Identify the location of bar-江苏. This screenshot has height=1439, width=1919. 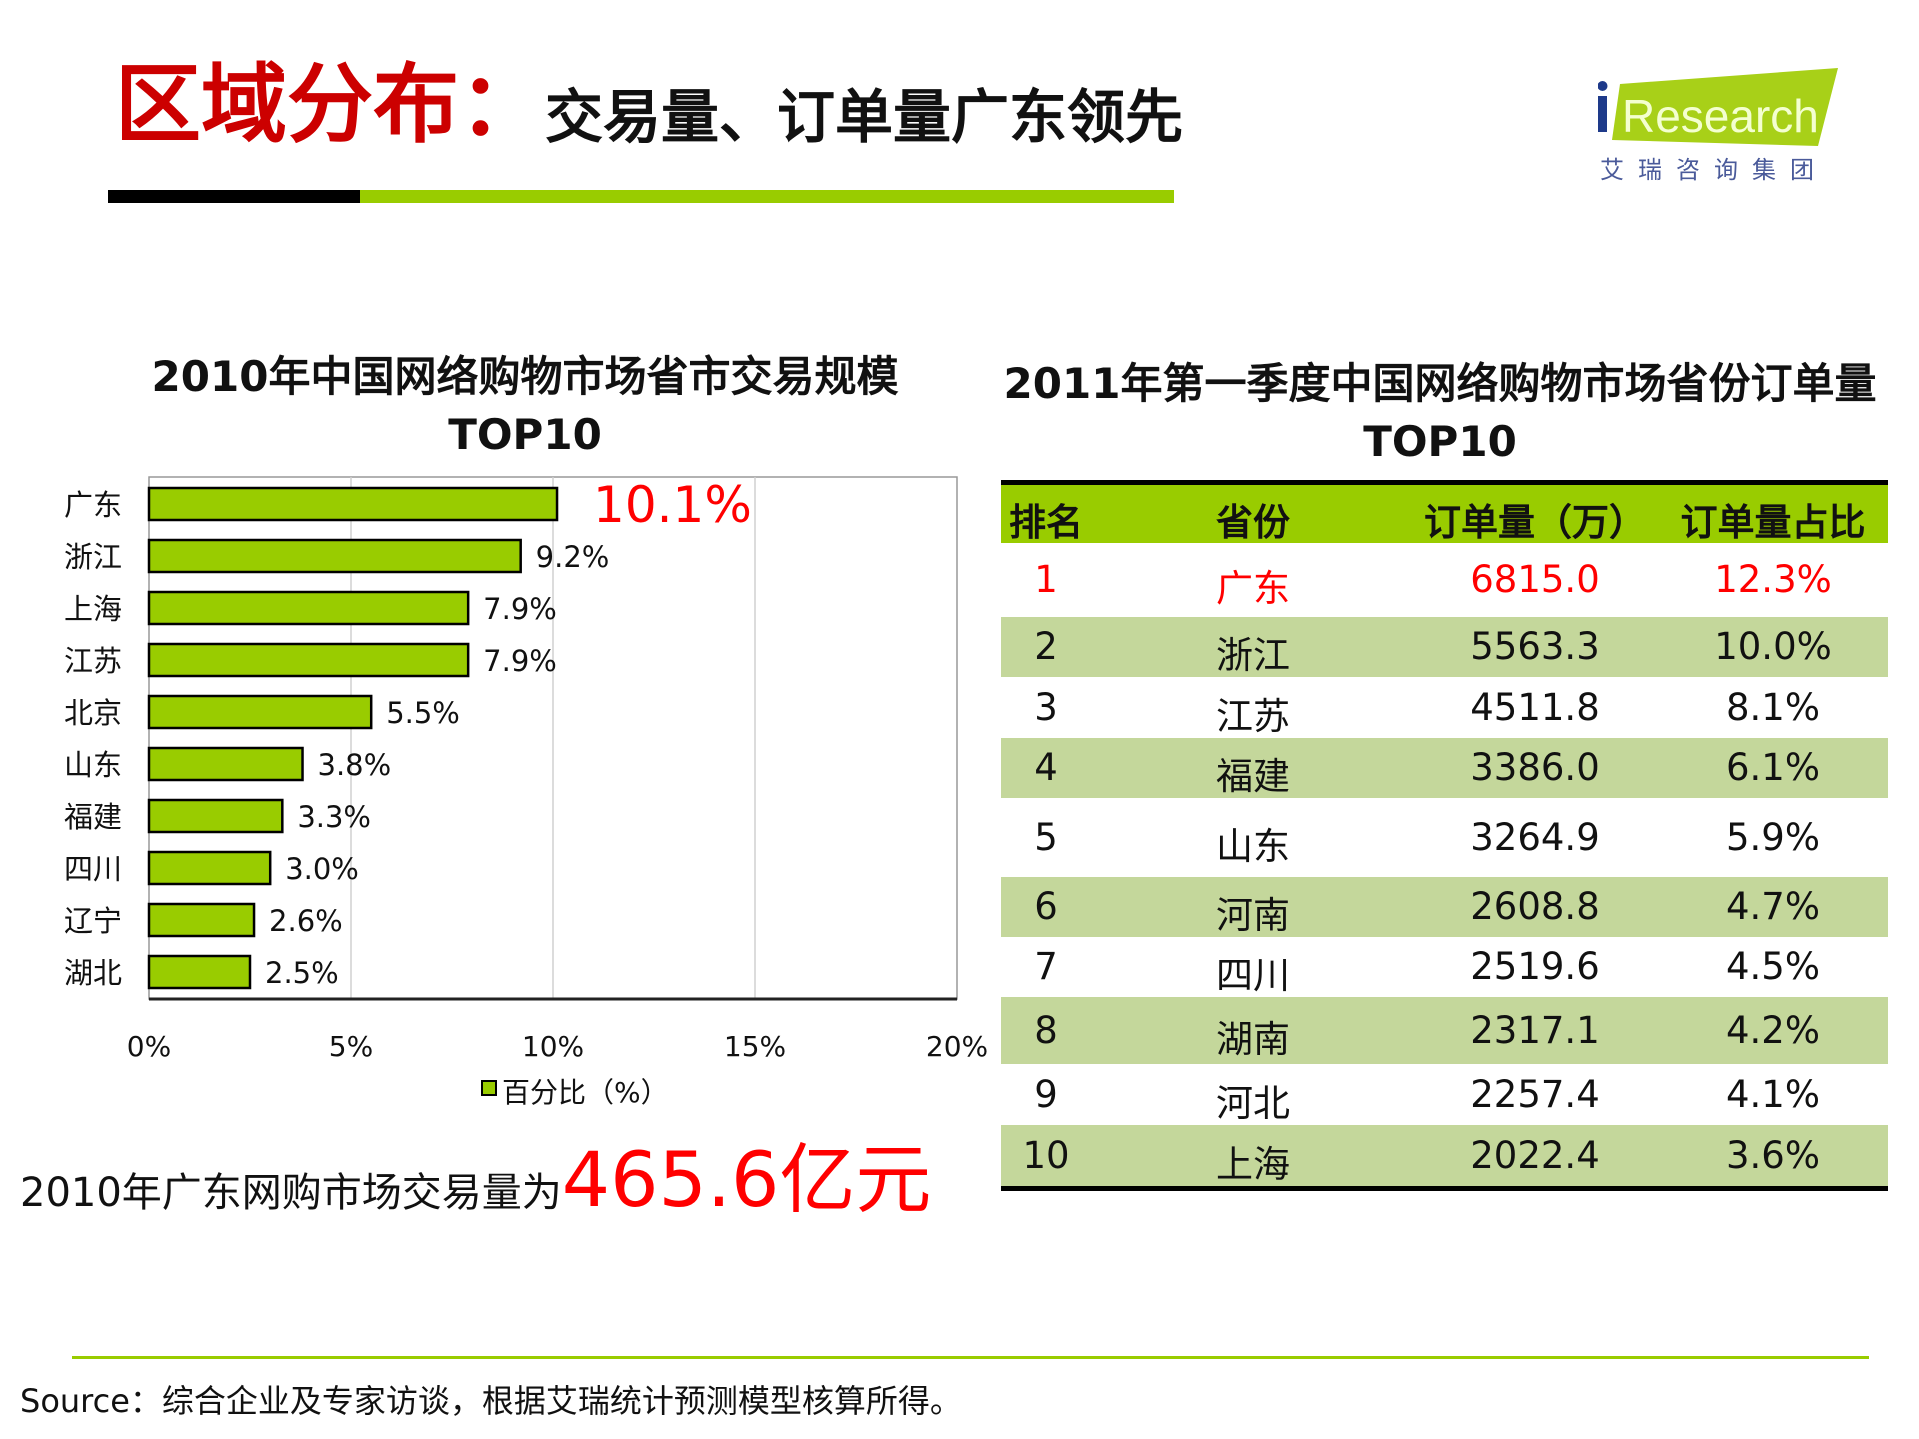
(308, 660).